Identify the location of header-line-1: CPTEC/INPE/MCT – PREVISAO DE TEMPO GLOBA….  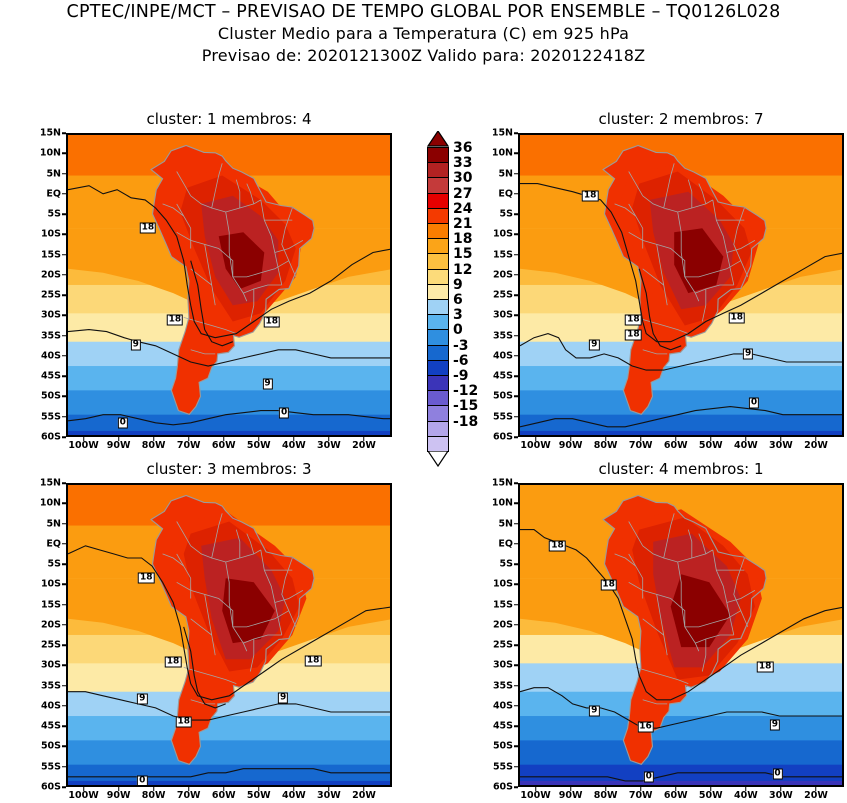
(423, 12).